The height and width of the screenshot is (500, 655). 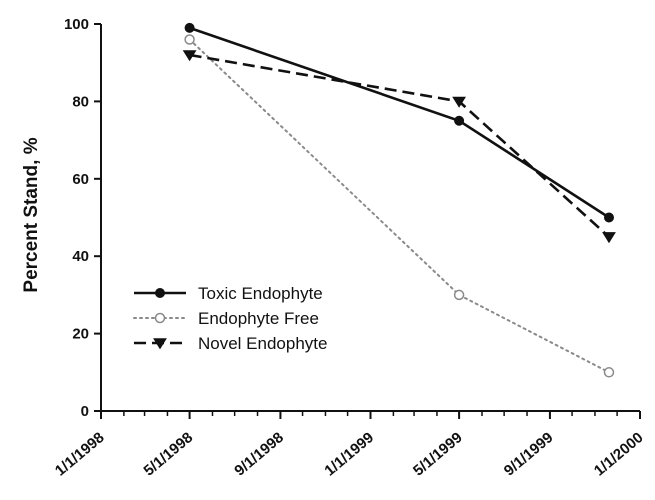 I want to click on y-tick-label: 100, so click(x=76, y=24).